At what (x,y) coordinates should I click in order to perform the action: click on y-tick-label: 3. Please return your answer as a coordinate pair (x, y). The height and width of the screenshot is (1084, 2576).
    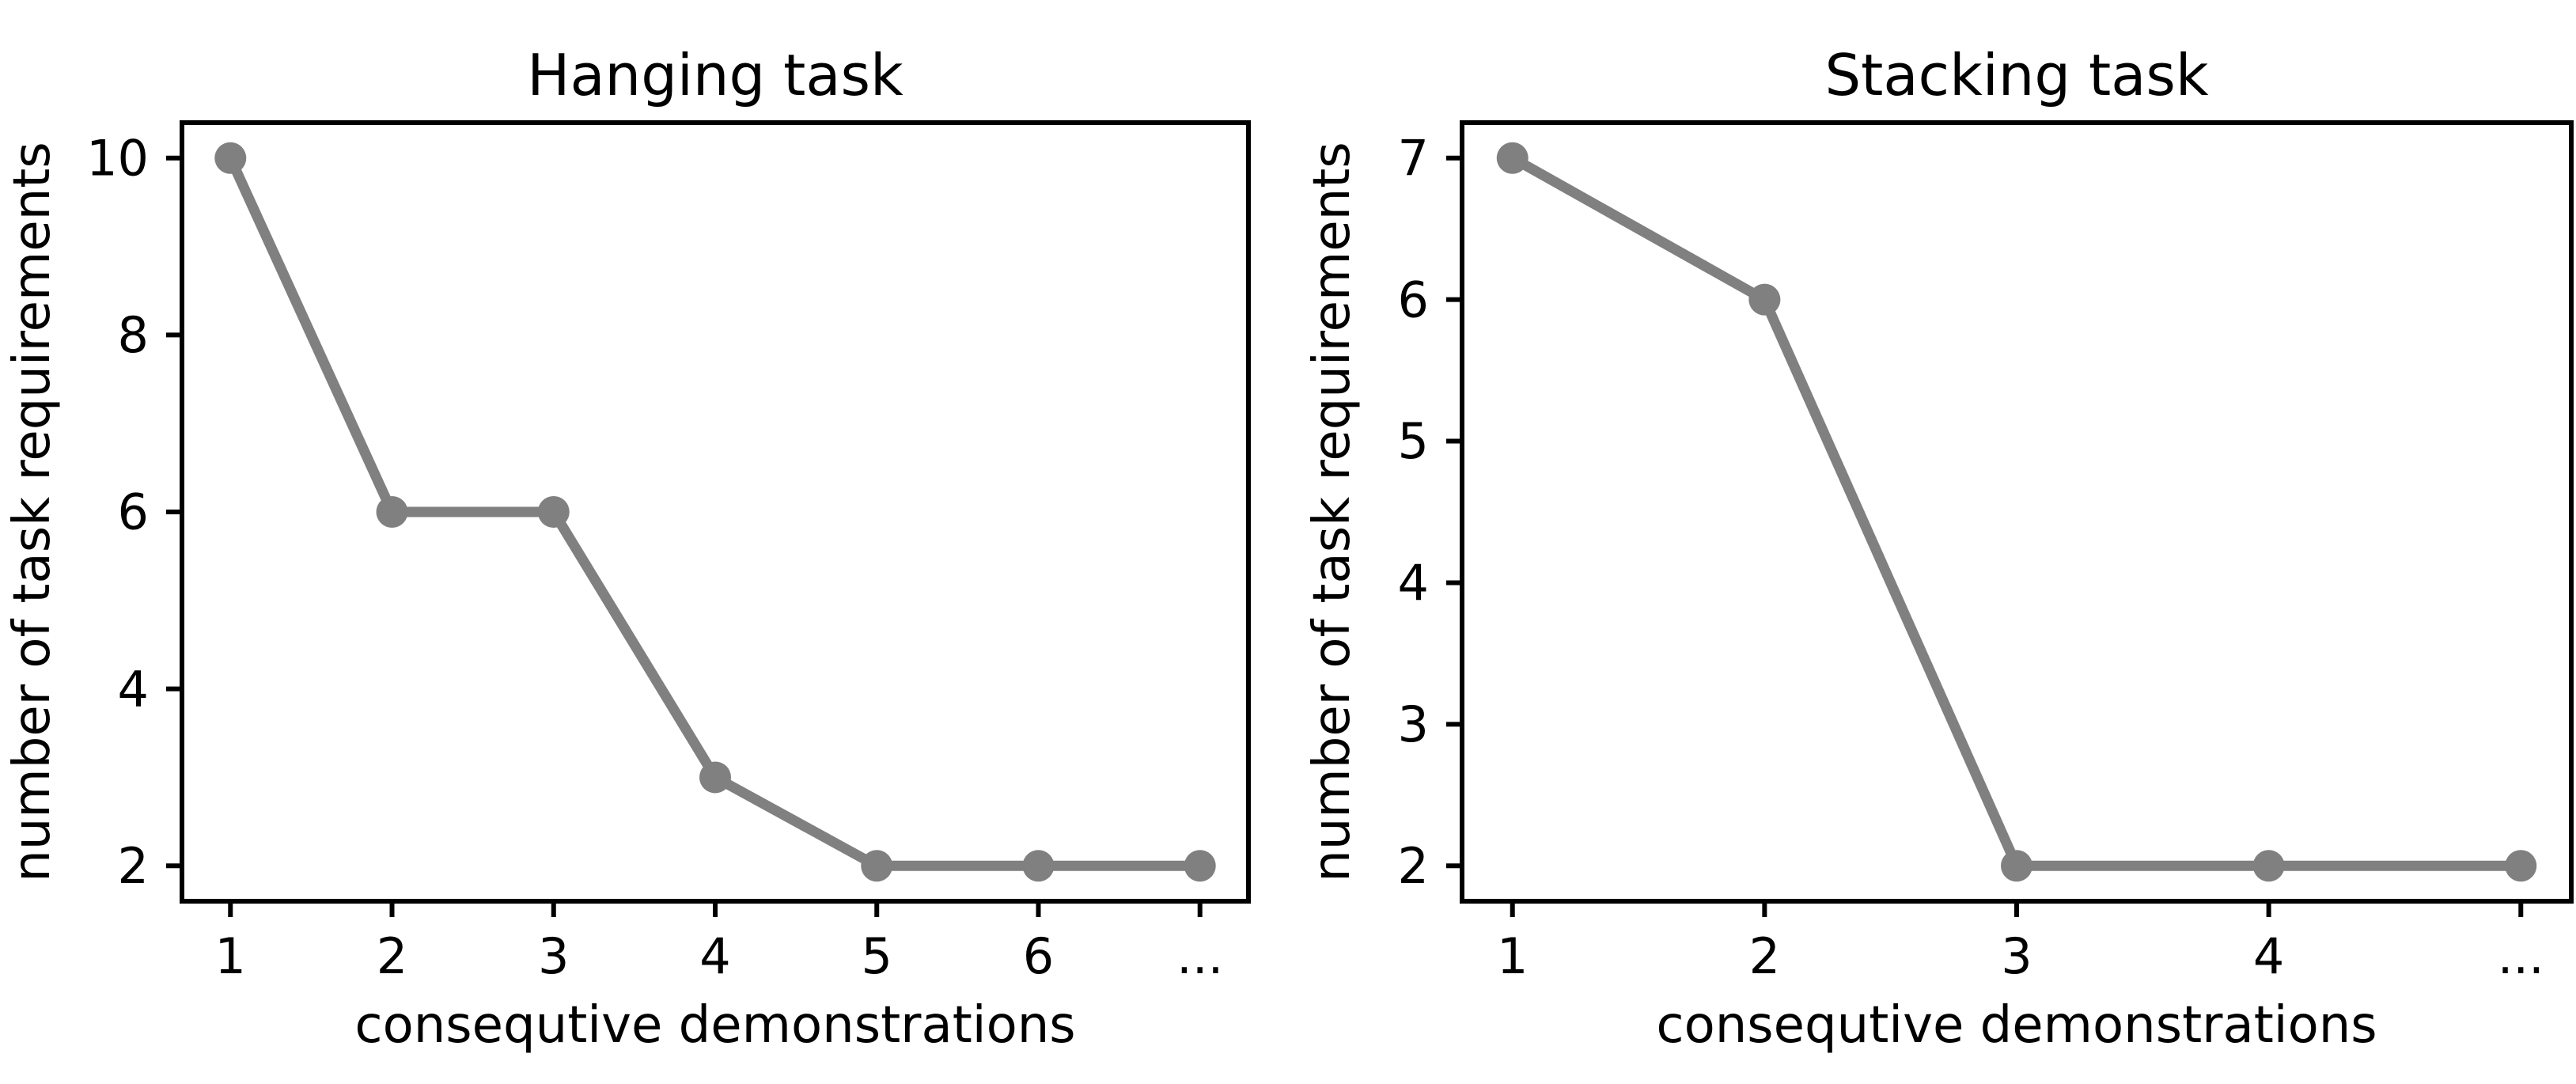
    Looking at the image, I should click on (1413, 725).